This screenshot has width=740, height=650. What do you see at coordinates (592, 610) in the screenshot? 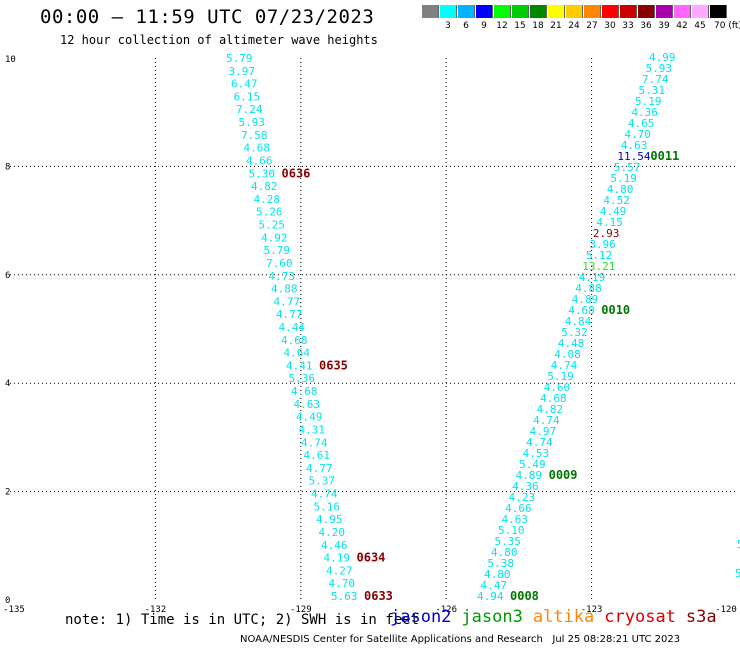
I see `x-tick-label: -123` at bounding box center [592, 610].